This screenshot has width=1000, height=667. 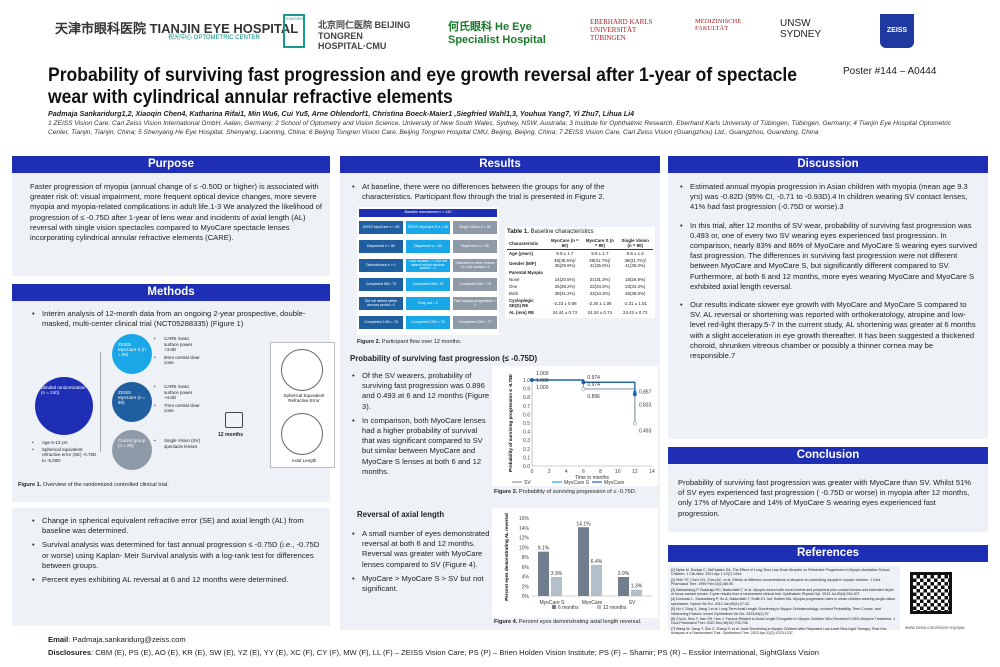 I want to click on duration-label: 12 months, so click(x=231, y=435).